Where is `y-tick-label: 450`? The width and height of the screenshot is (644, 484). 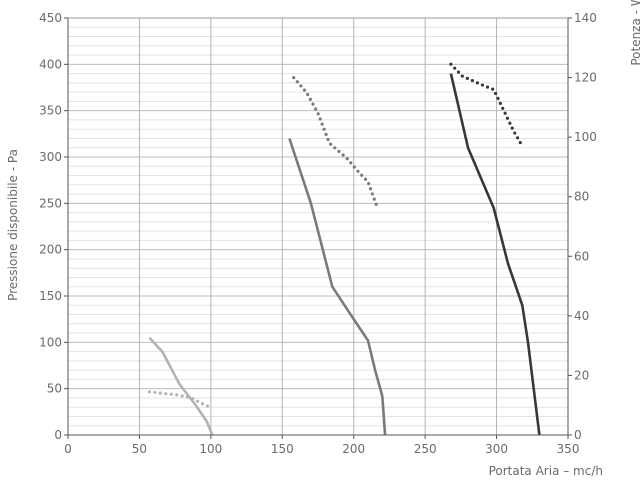
y-tick-label: 450 is located at coordinates (50, 18).